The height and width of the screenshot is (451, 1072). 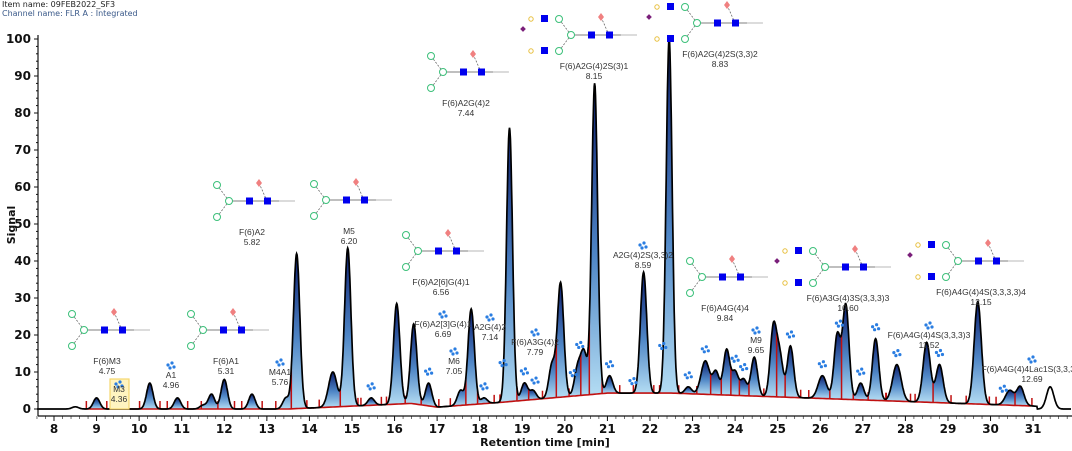 What do you see at coordinates (594, 66) in the screenshot?
I see `peak-label: F(6)A2G(4)2S(3)1` at bounding box center [594, 66].